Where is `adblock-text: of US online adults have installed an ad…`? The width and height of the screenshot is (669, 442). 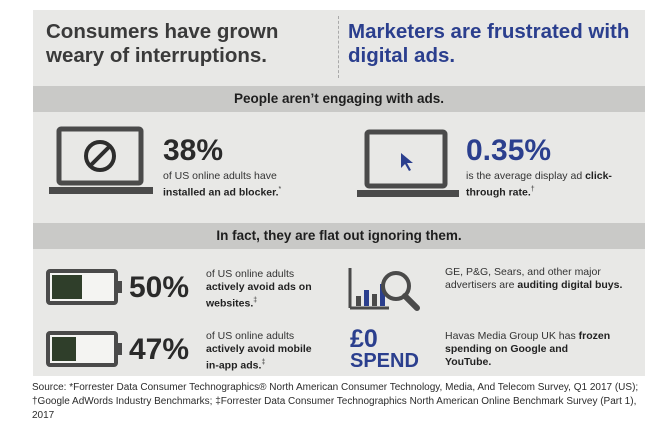 adblock-text: of US online adults have installed an ad… is located at coordinates (233, 185).